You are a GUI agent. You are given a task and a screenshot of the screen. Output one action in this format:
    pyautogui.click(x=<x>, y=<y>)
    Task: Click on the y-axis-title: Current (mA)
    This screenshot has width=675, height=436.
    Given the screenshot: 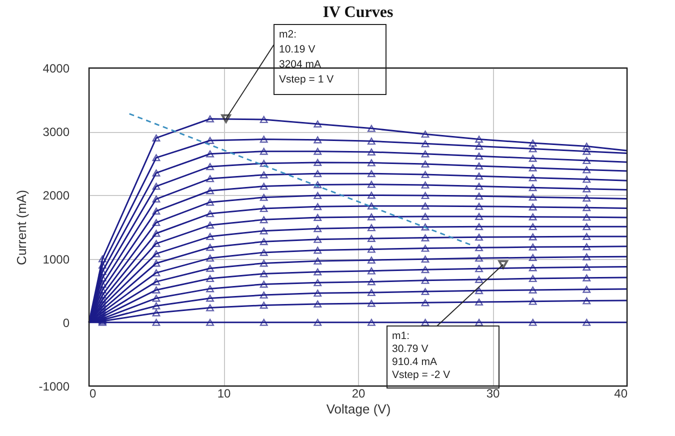 What is the action you would take?
    pyautogui.click(x=21, y=228)
    